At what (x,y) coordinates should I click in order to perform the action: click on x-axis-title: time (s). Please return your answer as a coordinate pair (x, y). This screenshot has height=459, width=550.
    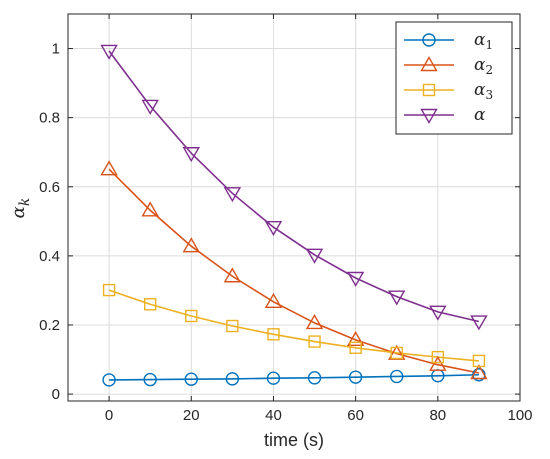
    Looking at the image, I should click on (294, 440).